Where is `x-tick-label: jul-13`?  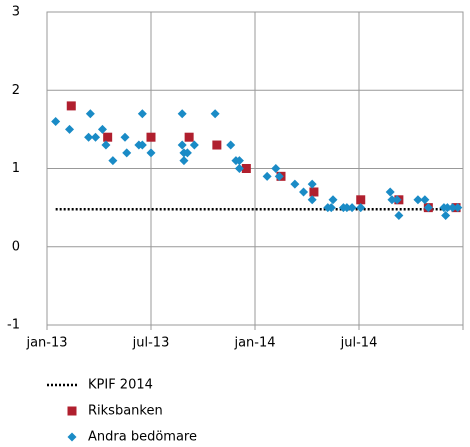 x-tick-label: jul-13 is located at coordinates (151, 343).